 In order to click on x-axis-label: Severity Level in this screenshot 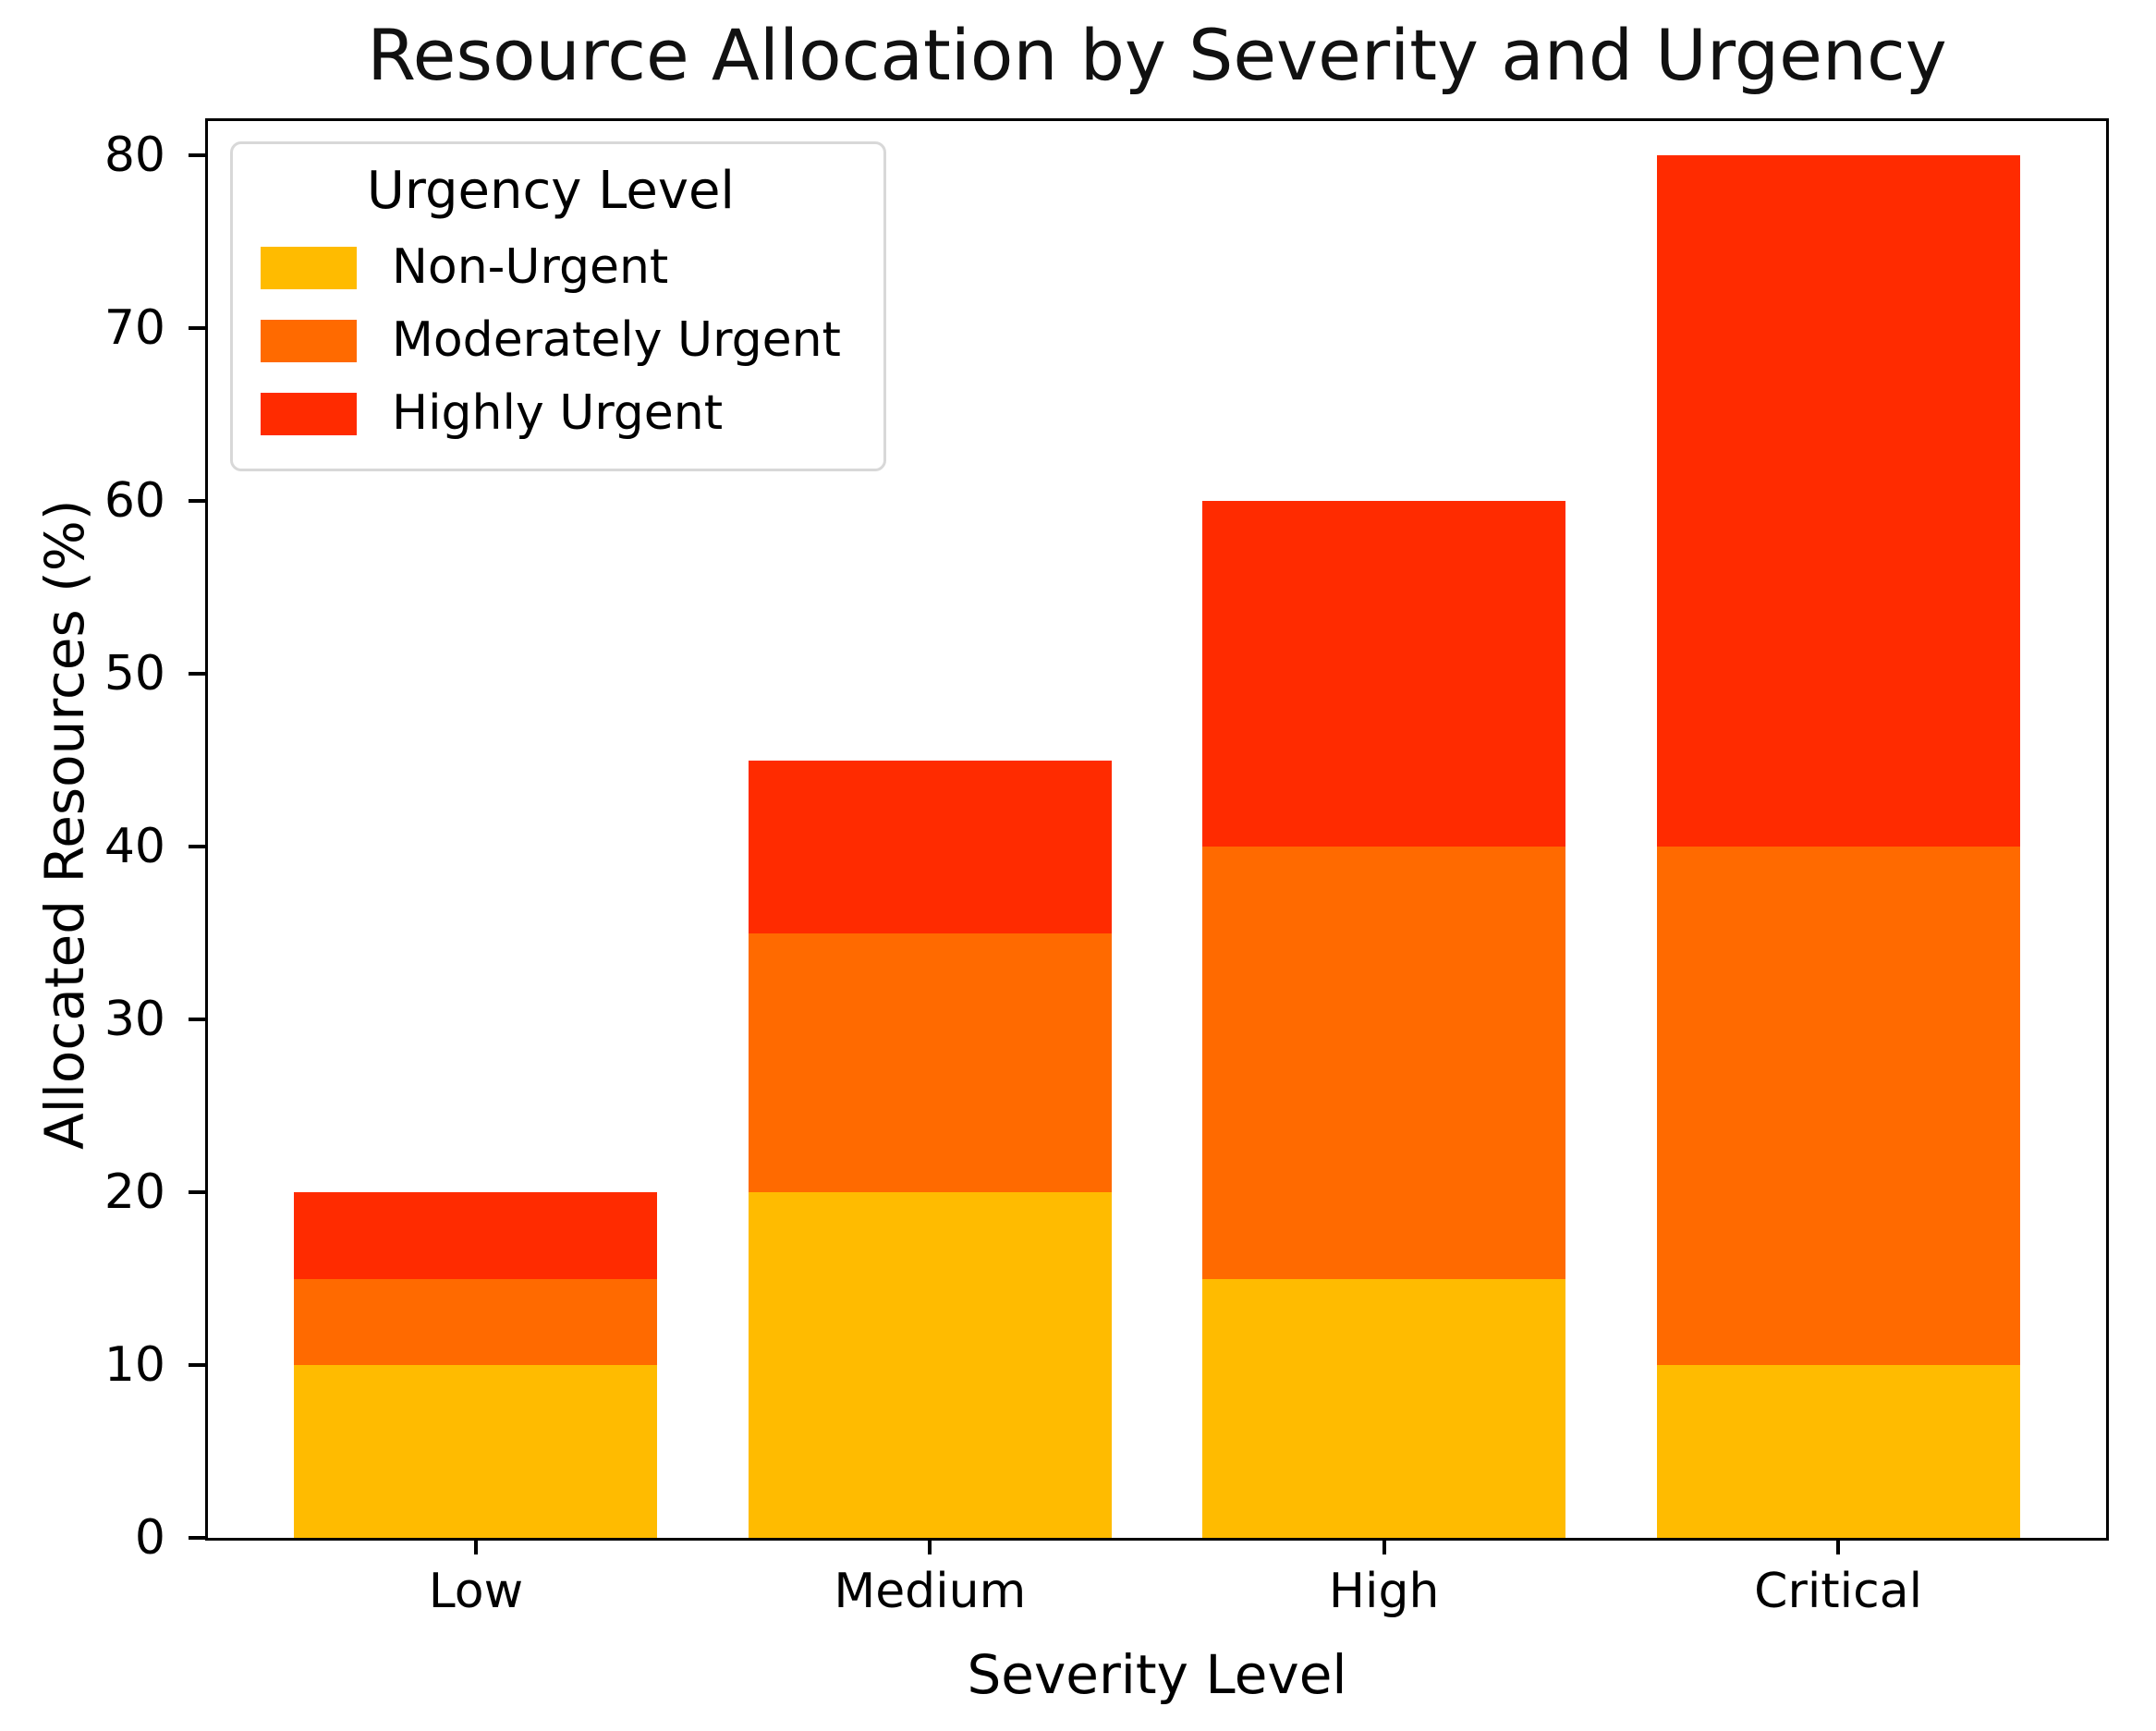, I will do `click(1157, 1674)`.